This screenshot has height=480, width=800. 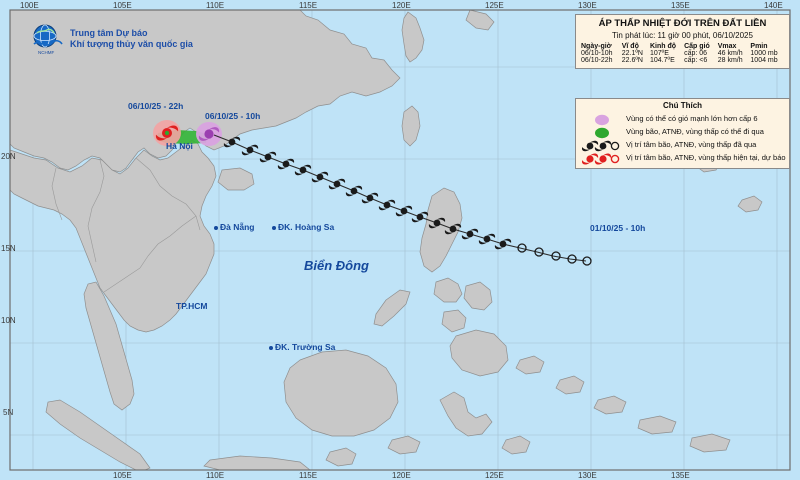 I want to click on city-label-truongsa: ĐK. Trường Sa, so click(x=302, y=347).